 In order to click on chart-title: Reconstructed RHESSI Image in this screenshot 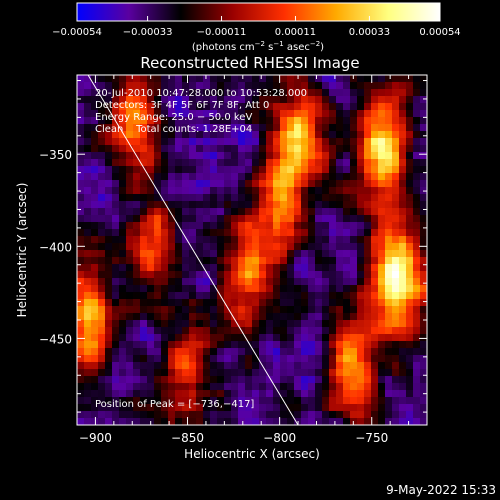, I will do `click(249, 63)`.